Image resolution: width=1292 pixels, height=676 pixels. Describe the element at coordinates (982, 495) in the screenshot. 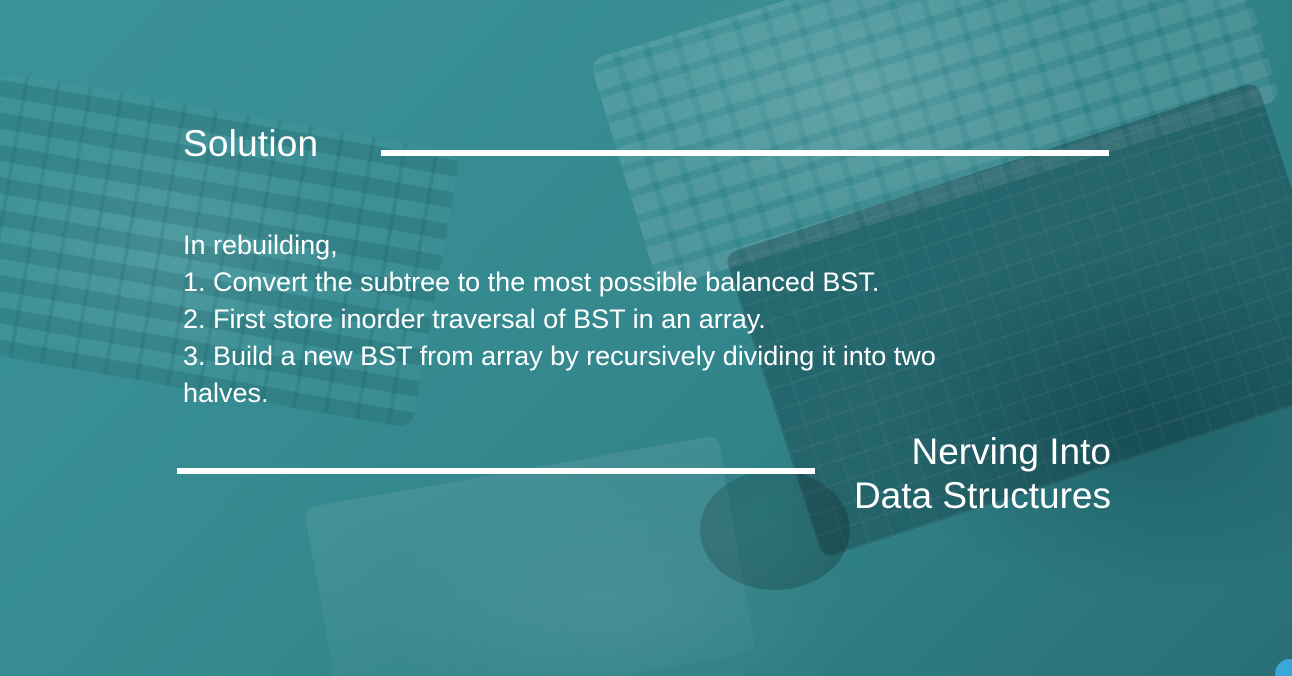

I see `footer-title-line-2: Data Structures` at that location.